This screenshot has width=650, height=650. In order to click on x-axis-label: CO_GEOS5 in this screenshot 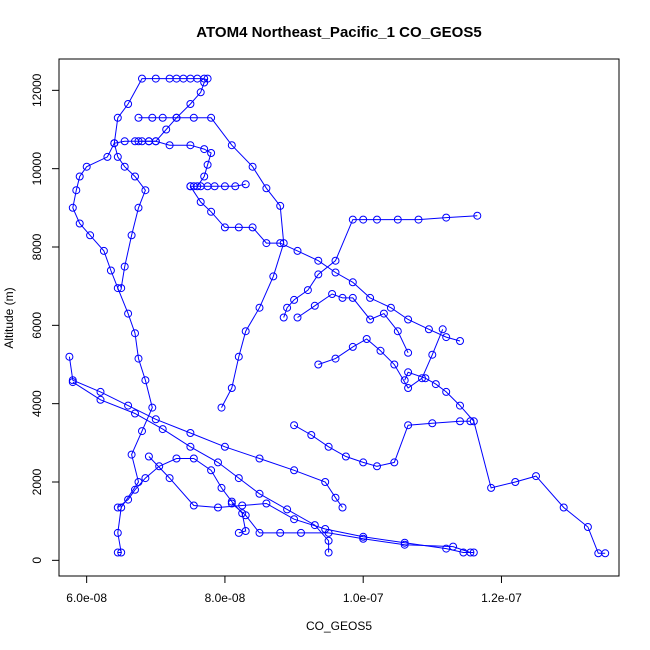, I will do `click(339, 626)`.